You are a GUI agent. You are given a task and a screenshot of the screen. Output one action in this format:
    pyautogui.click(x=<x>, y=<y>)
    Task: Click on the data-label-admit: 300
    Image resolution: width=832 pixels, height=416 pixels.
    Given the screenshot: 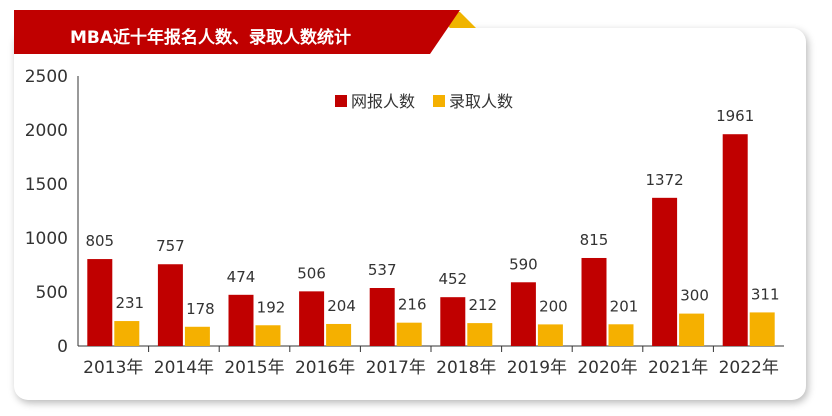 What is the action you would take?
    pyautogui.click(x=694, y=296)
    